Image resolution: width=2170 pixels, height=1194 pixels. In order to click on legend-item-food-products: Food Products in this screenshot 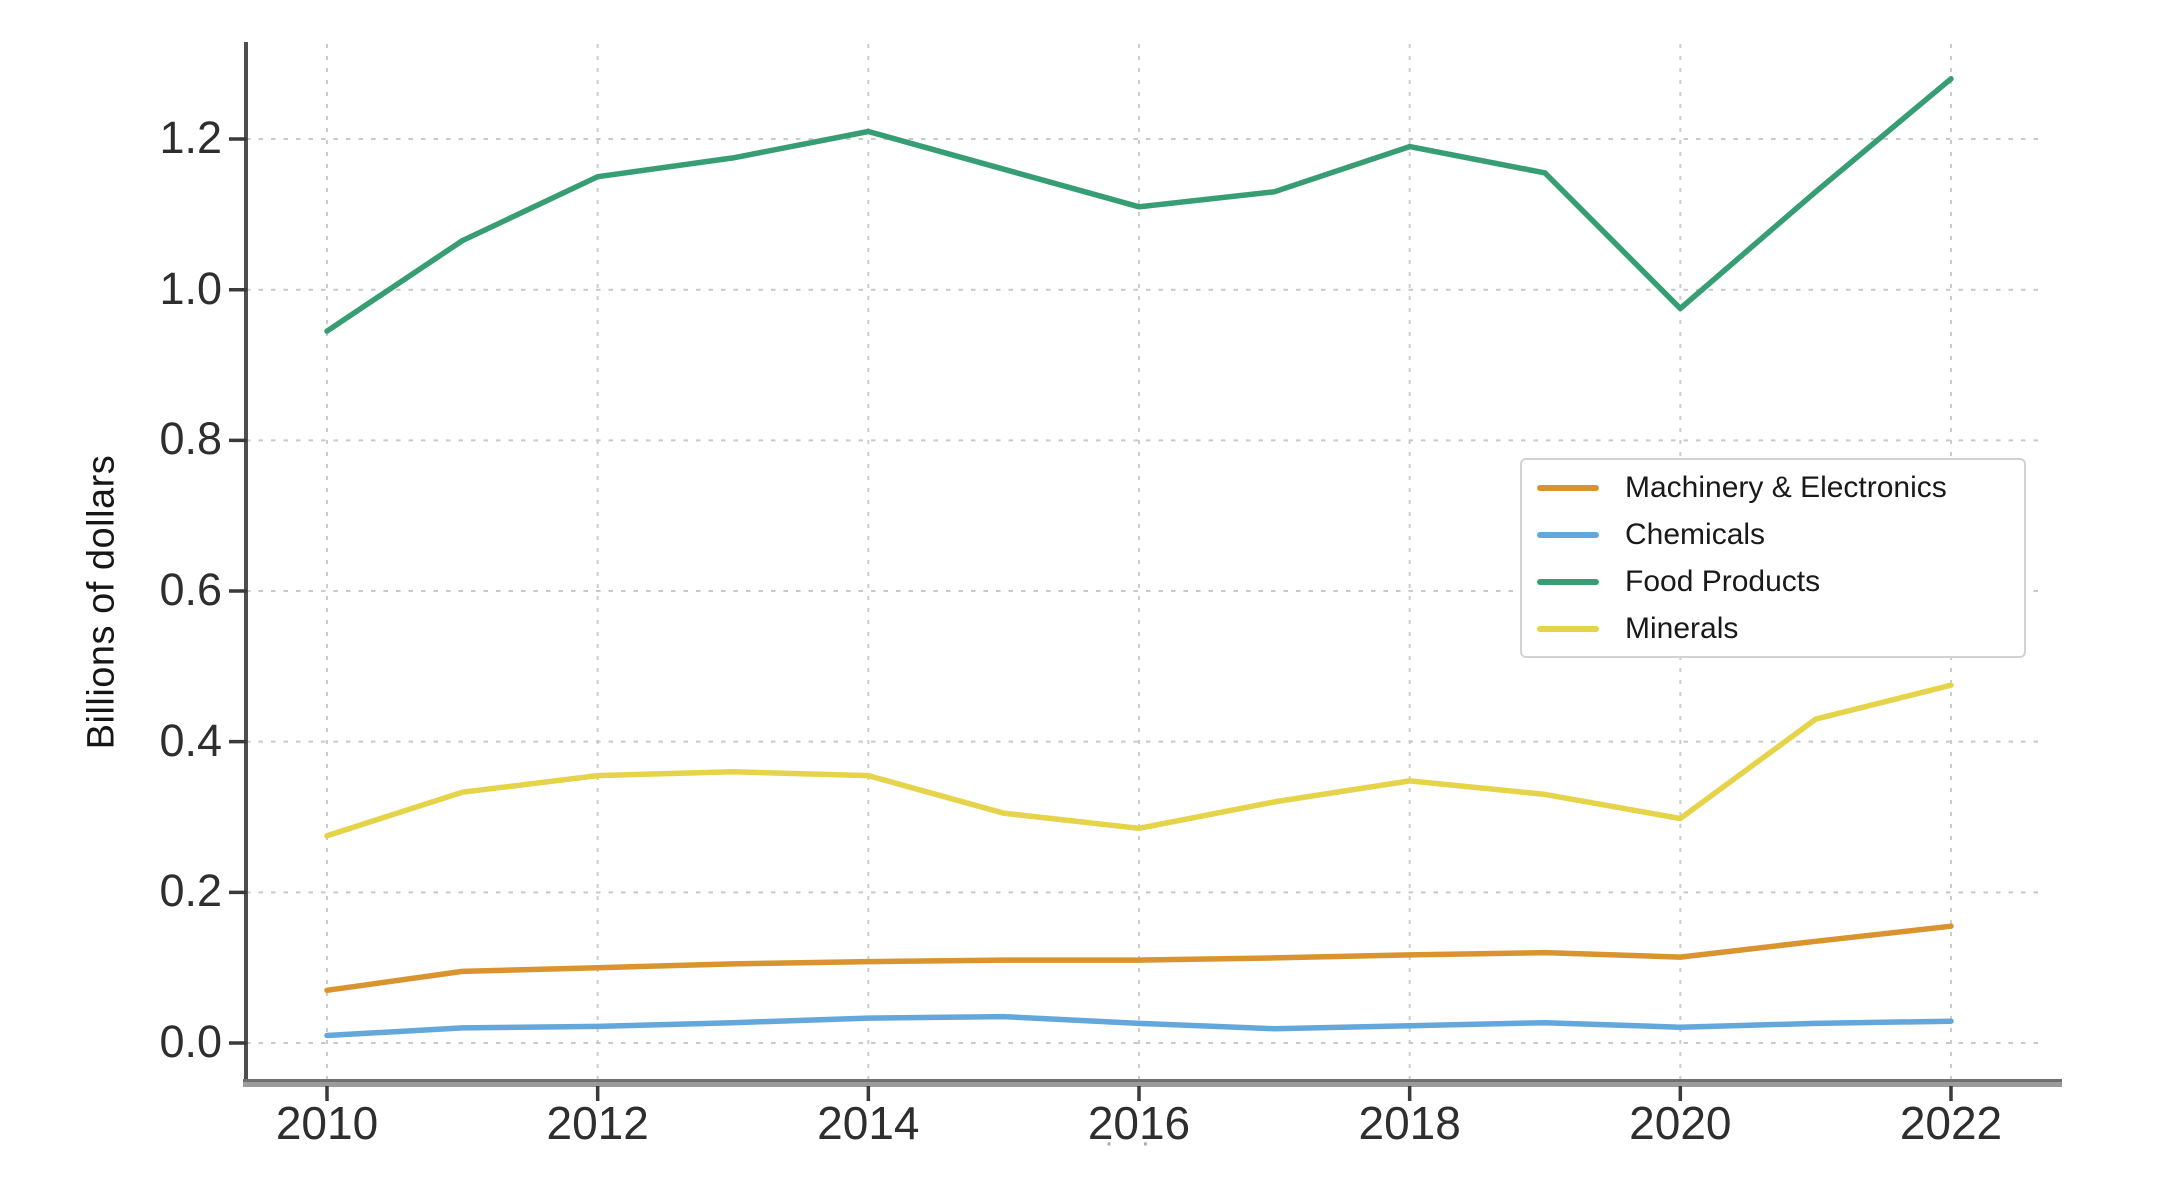, I will do `click(1773, 581)`.